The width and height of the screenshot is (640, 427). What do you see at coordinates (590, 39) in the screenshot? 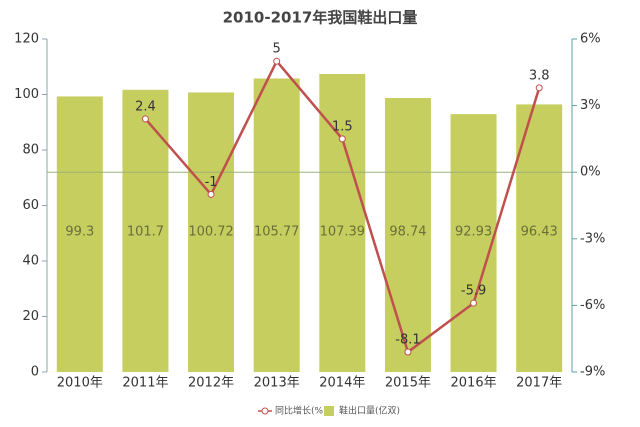
I see `y2-tick-label: 6%` at bounding box center [590, 39].